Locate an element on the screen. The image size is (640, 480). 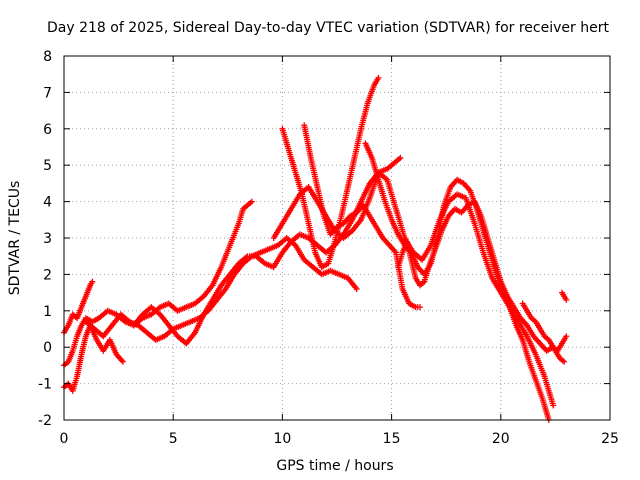
series-track-d is located at coordinates (221, 289).